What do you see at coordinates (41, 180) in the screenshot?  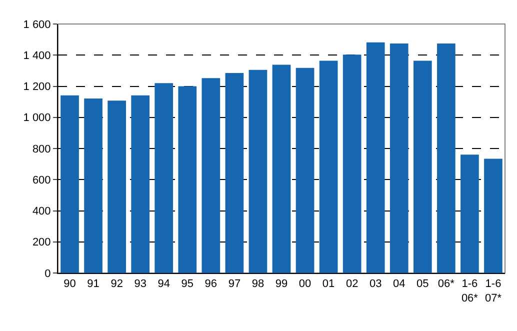 I see `y-tick-label: 600` at bounding box center [41, 180].